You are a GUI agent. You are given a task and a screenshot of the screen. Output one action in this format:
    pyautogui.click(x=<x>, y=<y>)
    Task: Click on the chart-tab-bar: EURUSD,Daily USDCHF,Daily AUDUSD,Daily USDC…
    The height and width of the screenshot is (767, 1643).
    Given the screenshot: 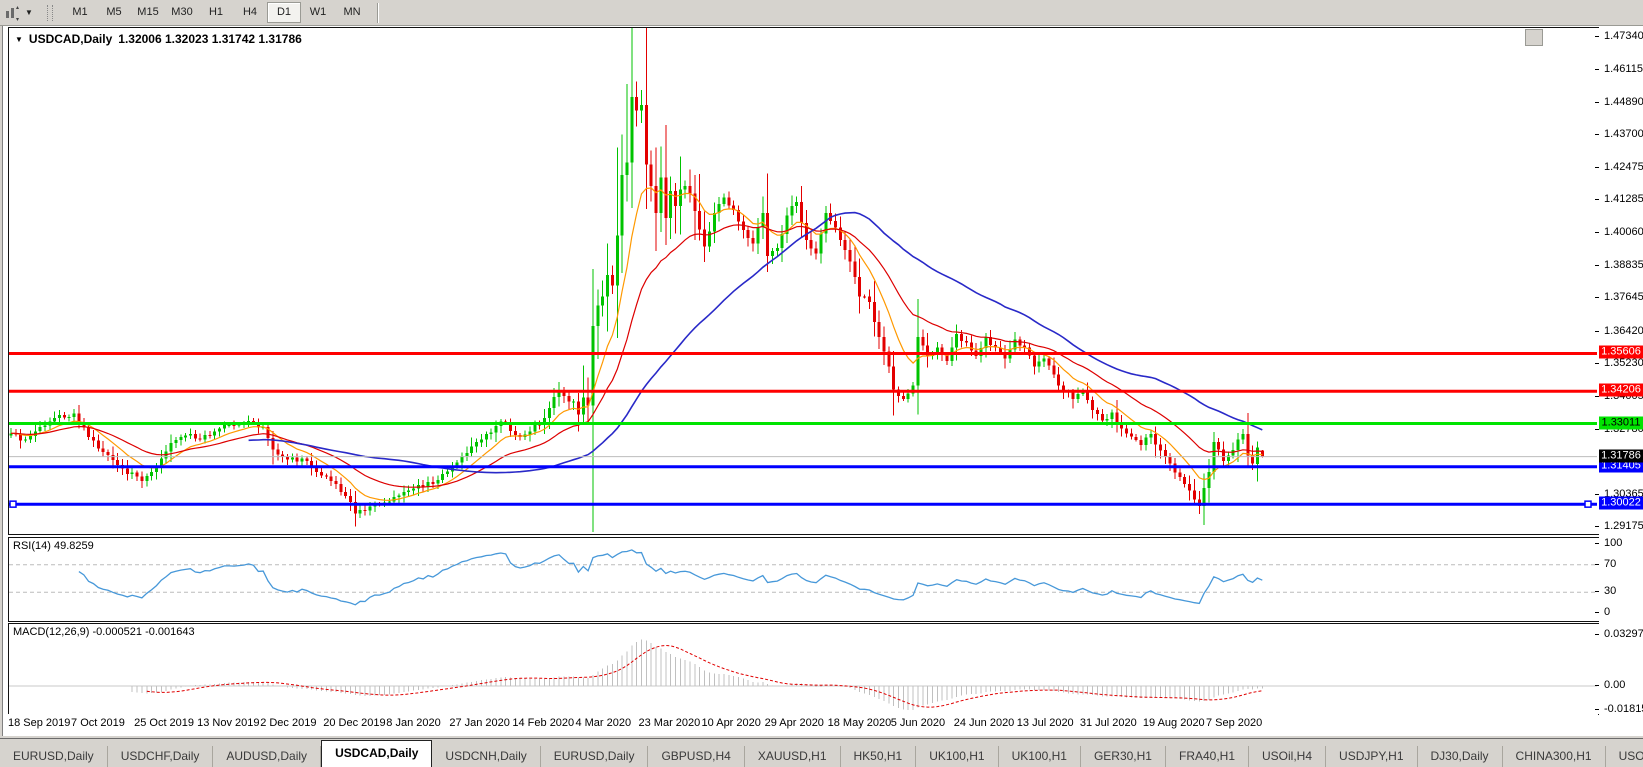 What is the action you would take?
    pyautogui.click(x=821, y=752)
    